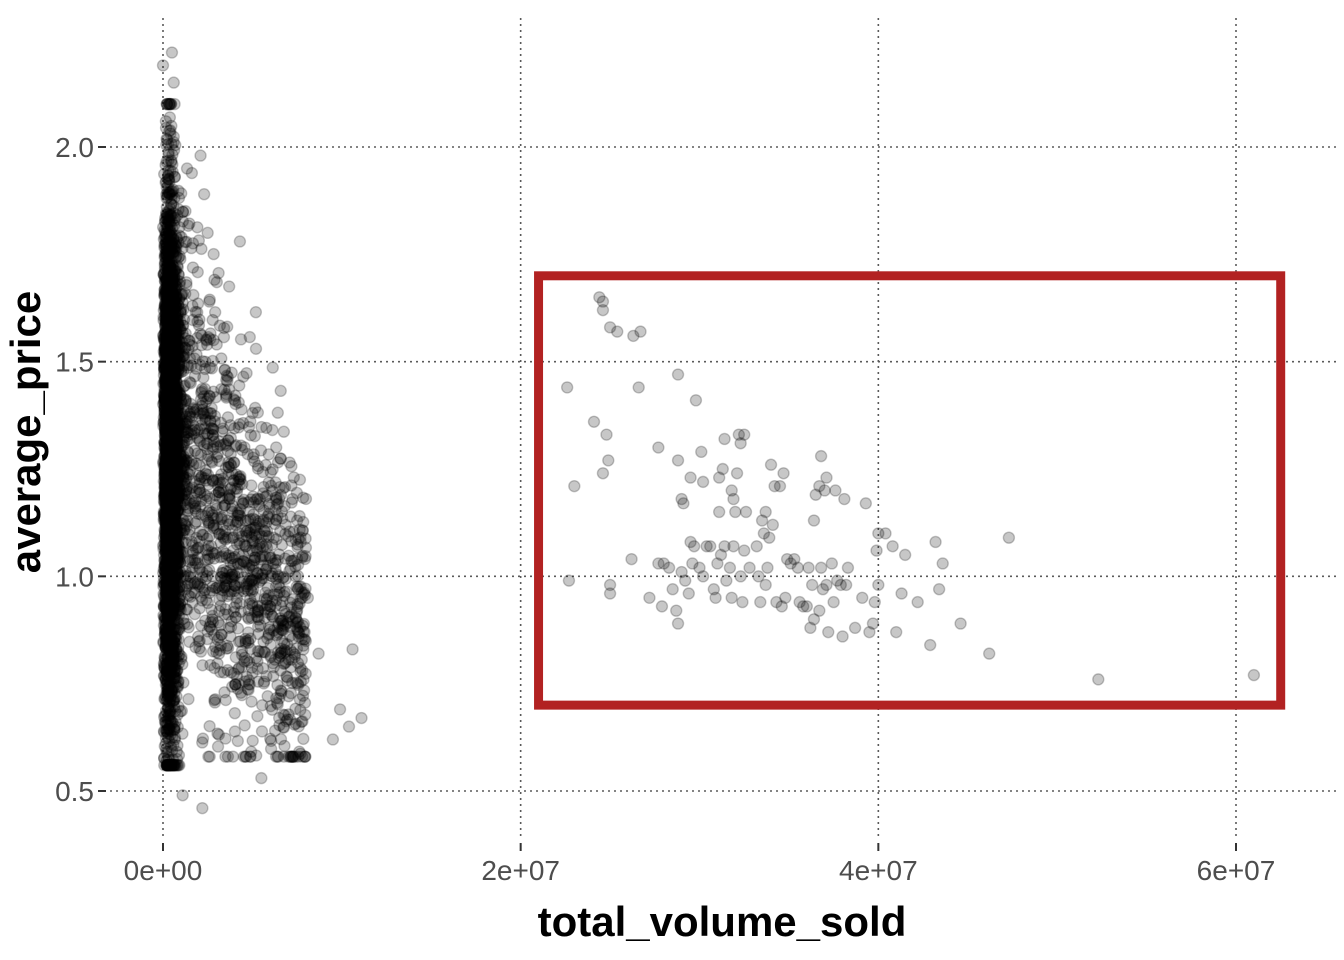 Image resolution: width=1344 pixels, height=960 pixels. What do you see at coordinates (520, 870) in the screenshot?
I see `x-tick-label: 2e+07` at bounding box center [520, 870].